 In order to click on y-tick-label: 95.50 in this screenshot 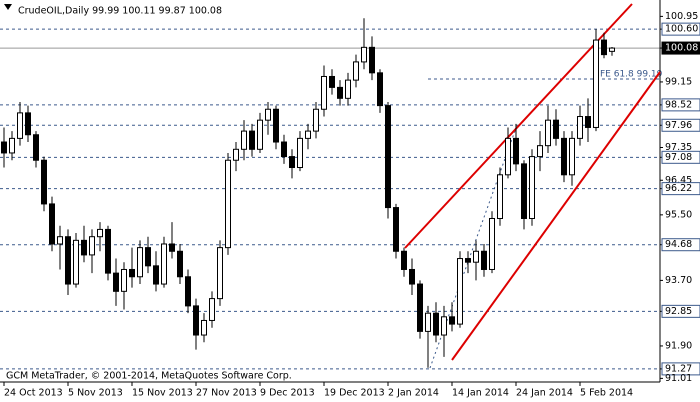, I will do `click(678, 214)`.